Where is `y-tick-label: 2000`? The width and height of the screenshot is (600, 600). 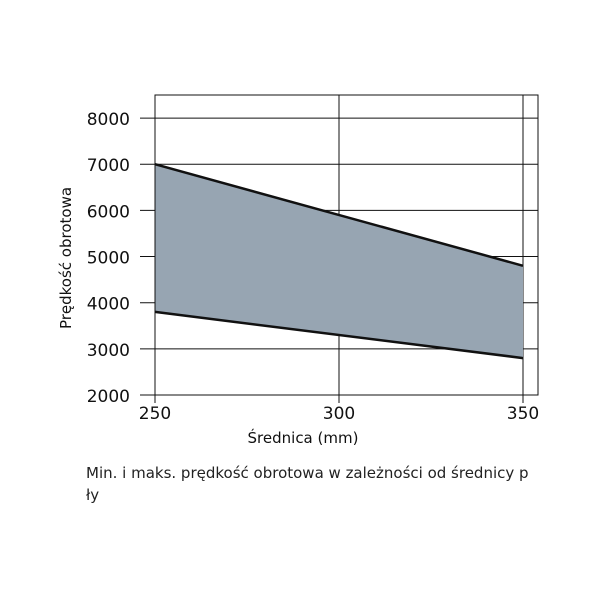 y-tick-label: 2000 is located at coordinates (108, 397).